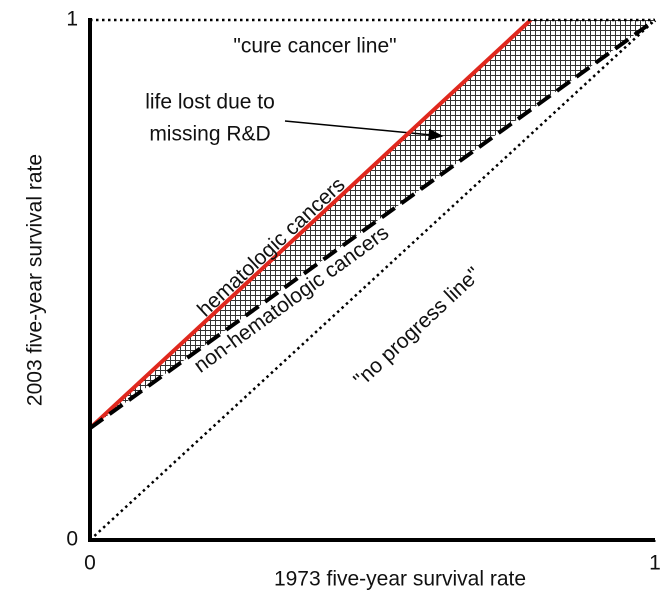 Image resolution: width=663 pixels, height=601 pixels. Describe the element at coordinates (210, 102) in the screenshot. I see `annotation: life lost due to` at that location.